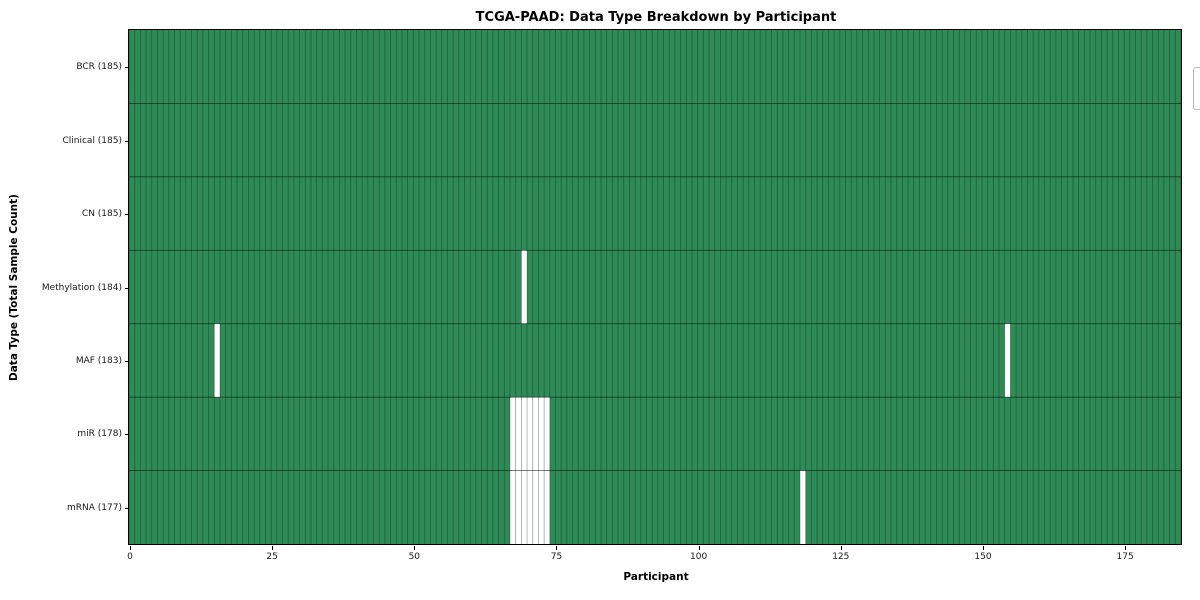 This screenshot has width=1200, height=600. I want to click on y-tick-label-Clinical: Clinical (185), so click(92, 140).